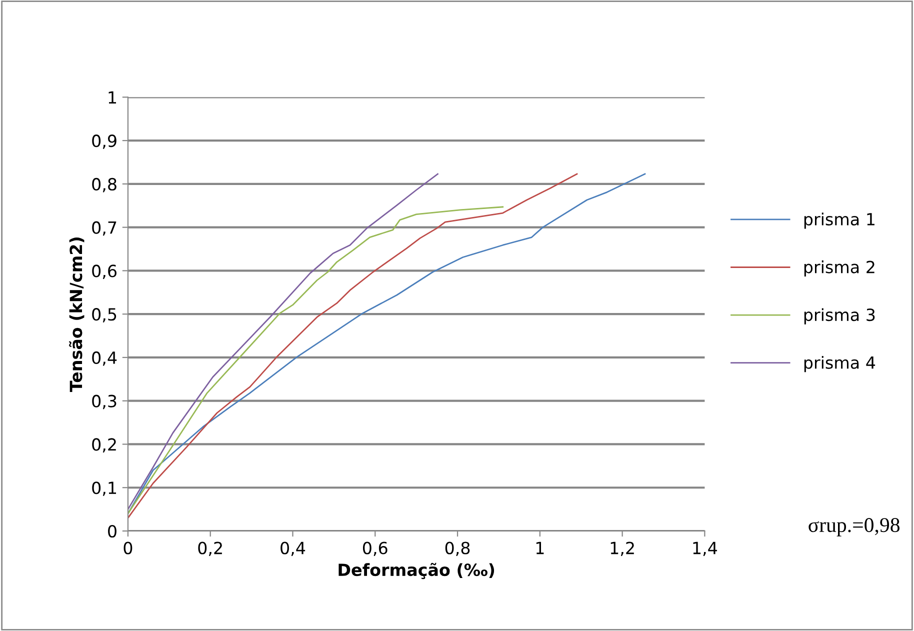 This screenshot has width=914, height=631. What do you see at coordinates (104, 141) in the screenshot?
I see `y-tick-label: 0,9` at bounding box center [104, 141].